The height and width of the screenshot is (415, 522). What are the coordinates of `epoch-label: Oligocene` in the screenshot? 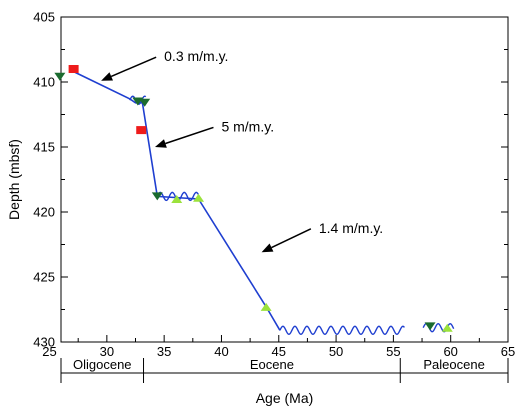 It's located at (102, 364).